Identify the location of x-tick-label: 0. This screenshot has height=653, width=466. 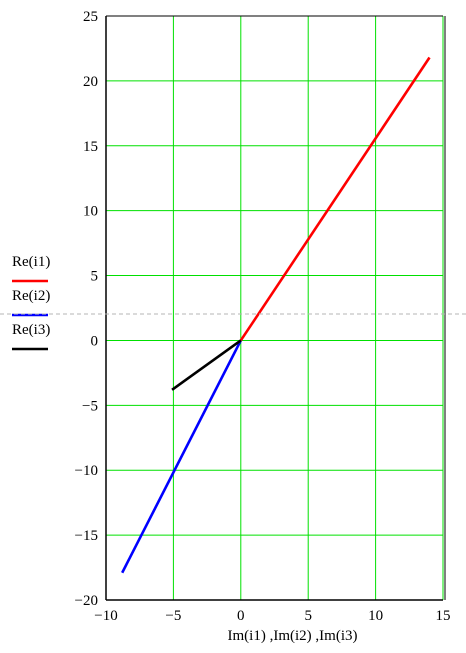
(241, 616).